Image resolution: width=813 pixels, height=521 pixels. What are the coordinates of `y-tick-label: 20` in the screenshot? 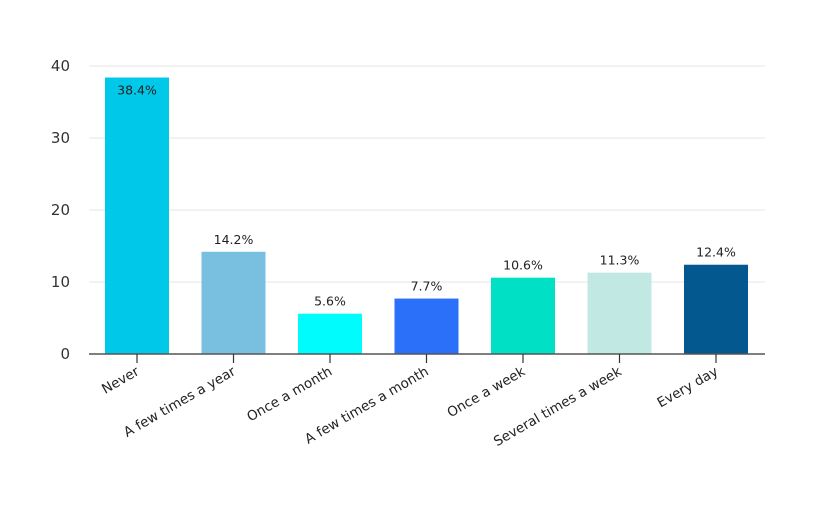 It's located at (60, 210).